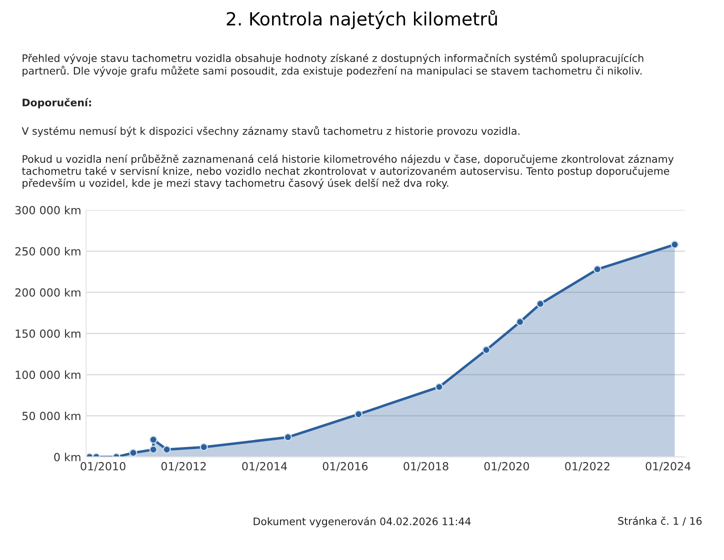 This screenshot has width=724, height=560. I want to click on text: Stránka č. 1 / 16, so click(660, 521).